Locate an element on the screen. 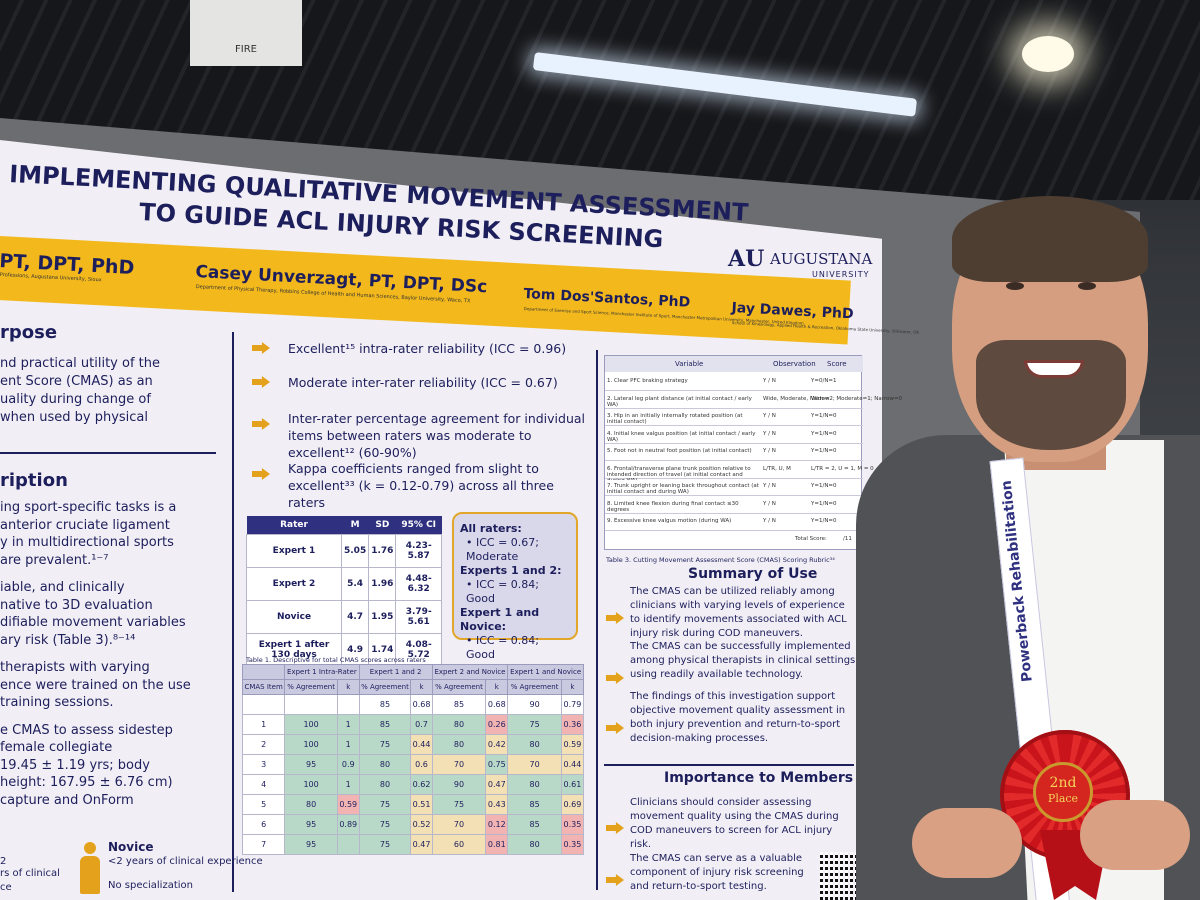 The height and width of the screenshot is (900, 1200). table-cell: 0.69 is located at coordinates (572, 804).